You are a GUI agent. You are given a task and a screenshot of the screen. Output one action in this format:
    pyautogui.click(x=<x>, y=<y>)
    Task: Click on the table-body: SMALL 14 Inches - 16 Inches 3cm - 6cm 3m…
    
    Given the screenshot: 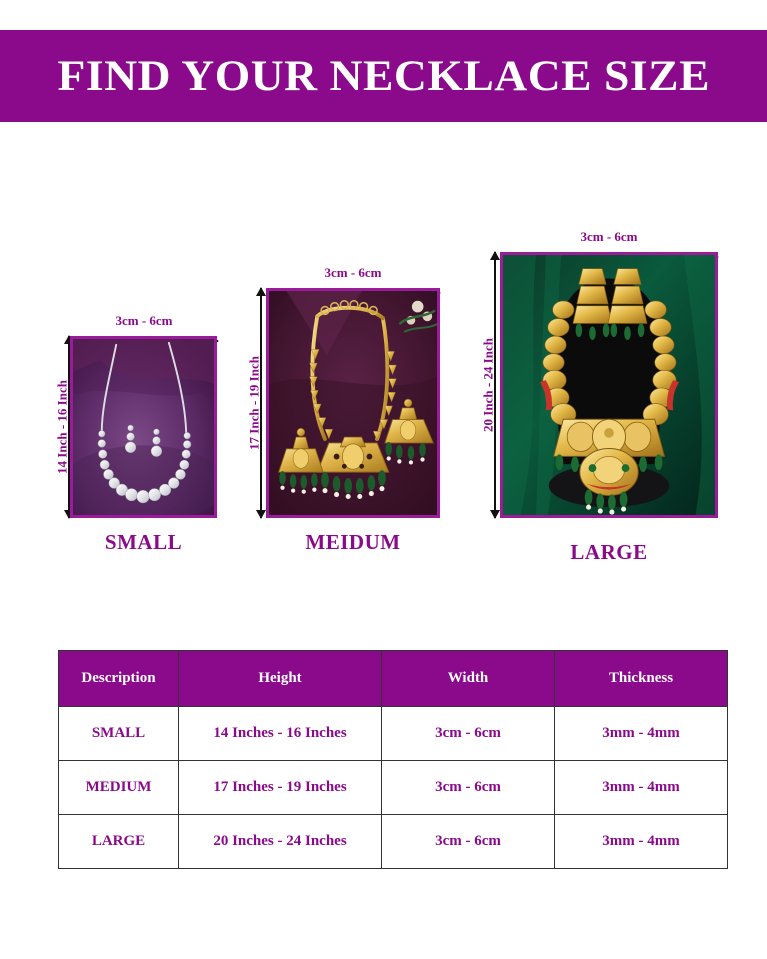 What is the action you would take?
    pyautogui.click(x=393, y=787)
    